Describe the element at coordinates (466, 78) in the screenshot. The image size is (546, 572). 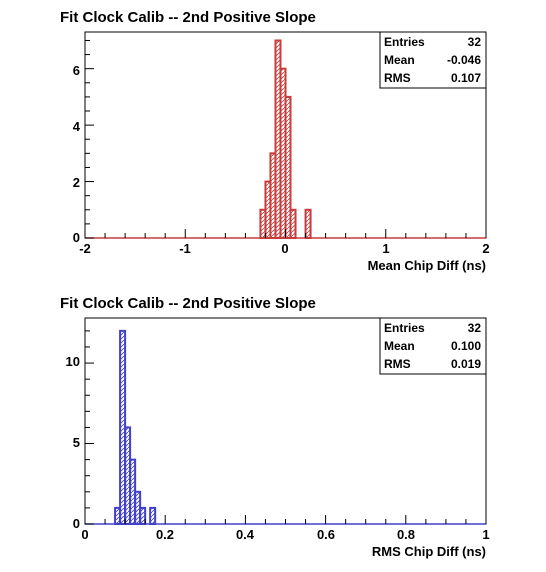
I see `chart-1-stat-rms-value: 0.107` at that location.